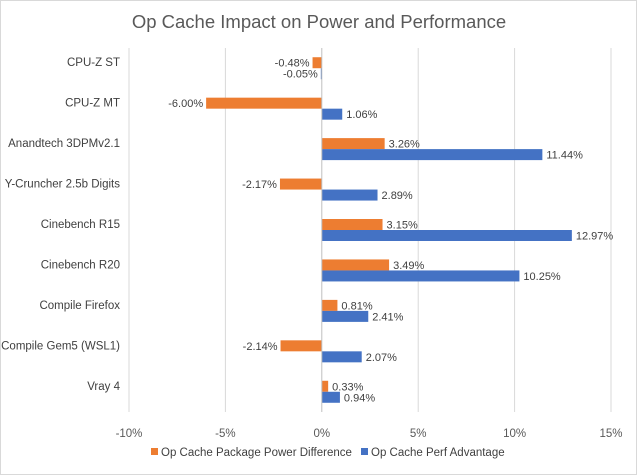 The height and width of the screenshot is (476, 637). Describe the element at coordinates (408, 266) in the screenshot. I see `data-label-s0-5: 3.49%` at that location.